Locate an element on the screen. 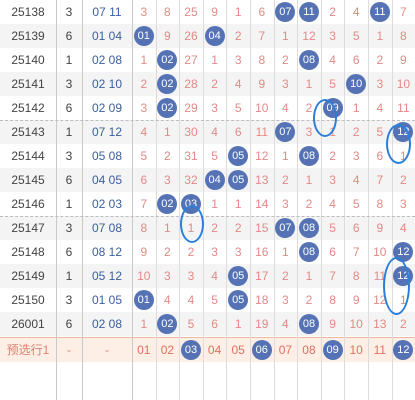 The width and height of the screenshot is (415, 400). table-row: 25143 1 07 12 4 1 30 4 6 11 07 3 1 2 5 12 is located at coordinates (207, 132).